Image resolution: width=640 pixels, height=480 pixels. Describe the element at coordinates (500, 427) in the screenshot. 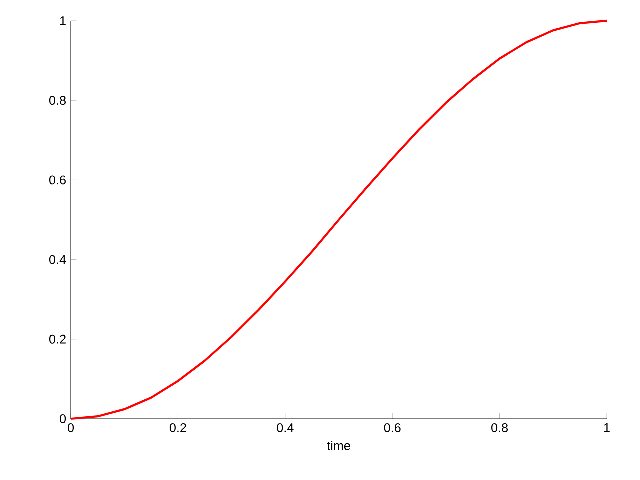

I see `x-tick-label: 0.8` at that location.